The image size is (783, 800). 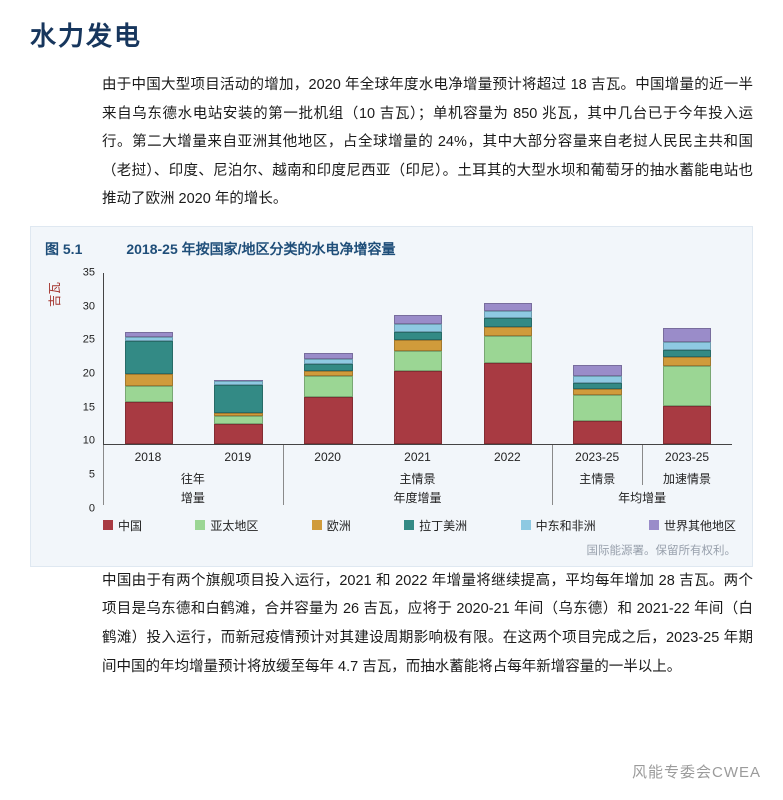 I want to click on legend-label: 拉丁美洲, so click(x=443, y=525).